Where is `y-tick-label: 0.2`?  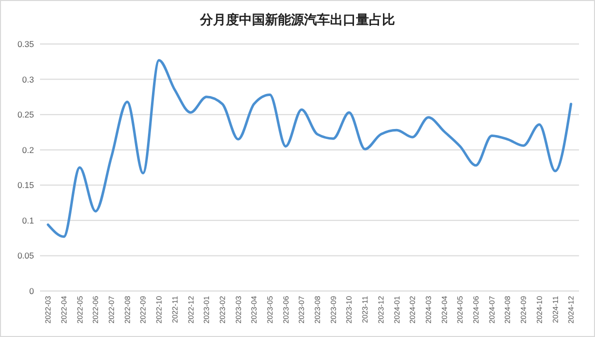 y-tick-label: 0.2 is located at coordinates (28, 149).